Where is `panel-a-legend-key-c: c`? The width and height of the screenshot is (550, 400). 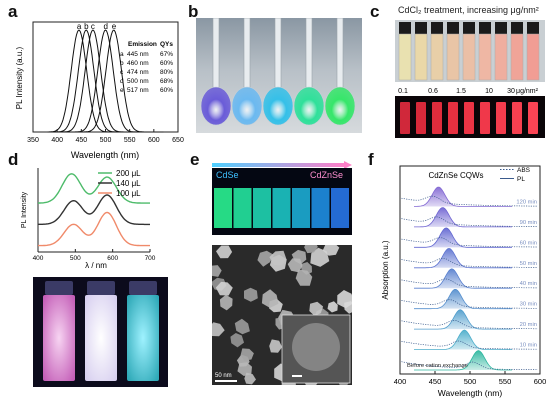 panel-a-legend-key-c: c is located at coordinates (122, 72).